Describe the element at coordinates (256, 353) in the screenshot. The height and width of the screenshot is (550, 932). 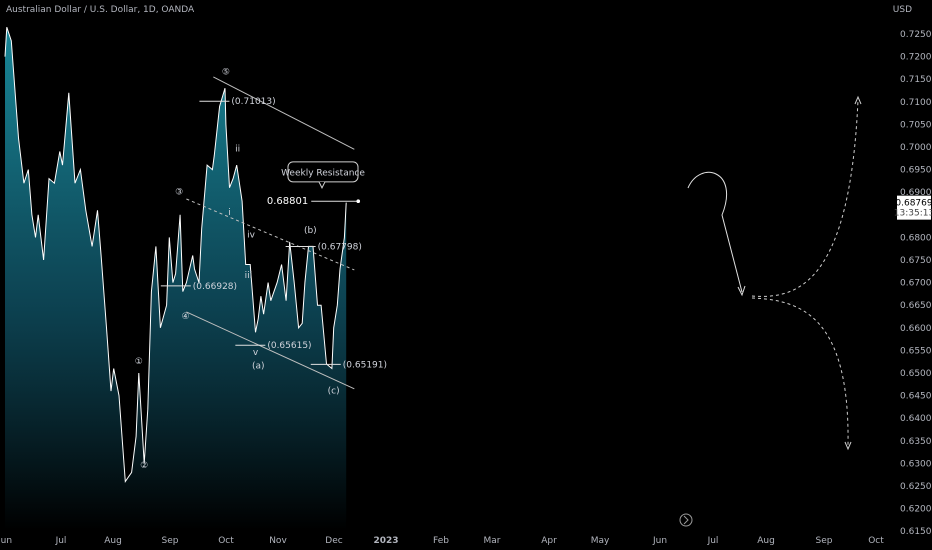
I see `wave-label: v` at that location.